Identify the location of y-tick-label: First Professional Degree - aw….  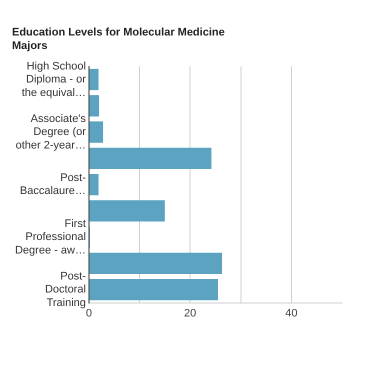
(50, 237).